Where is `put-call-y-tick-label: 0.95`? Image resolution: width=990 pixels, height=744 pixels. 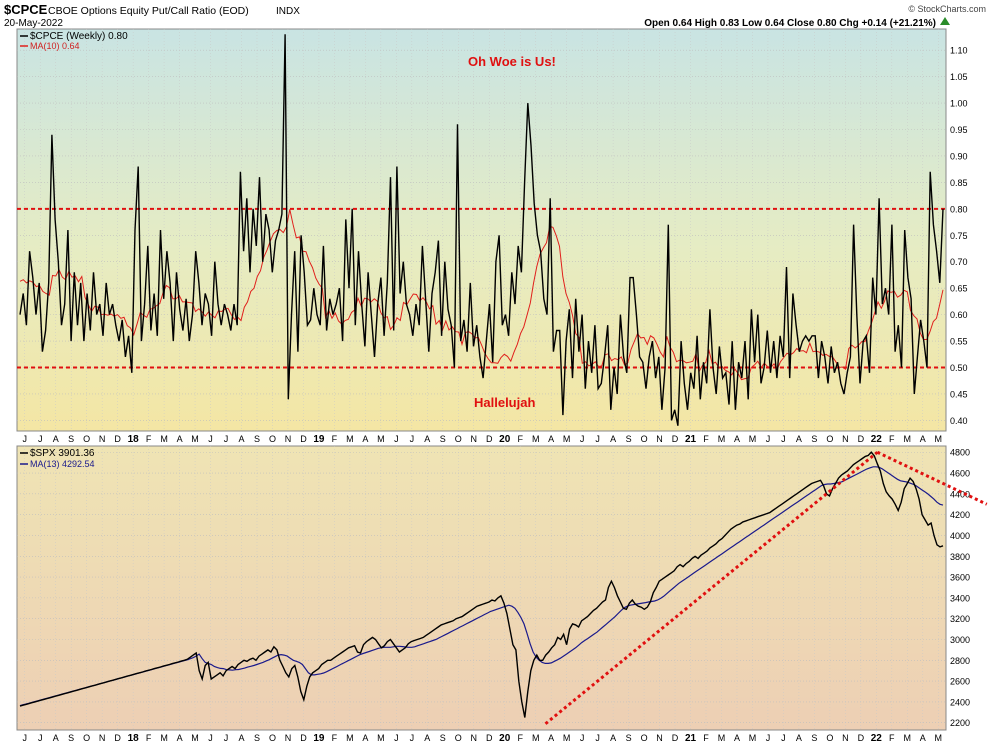 put-call-y-tick-label: 0.95 is located at coordinates (959, 130).